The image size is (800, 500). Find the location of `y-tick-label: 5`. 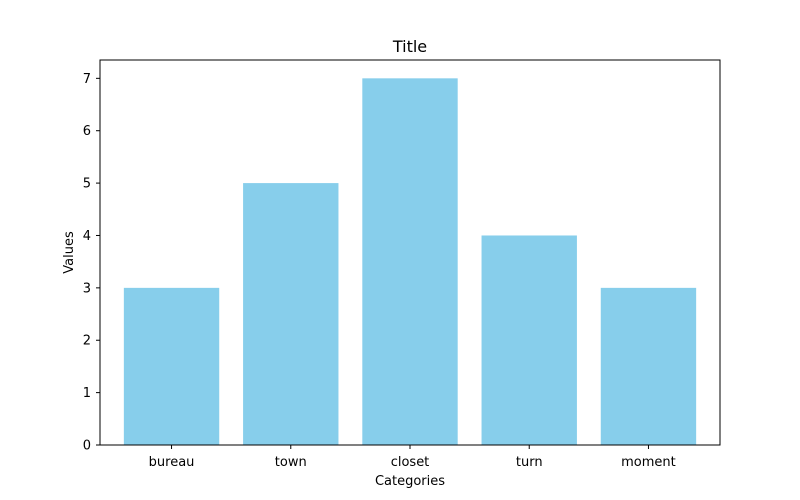

y-tick-label: 5 is located at coordinates (87, 184).